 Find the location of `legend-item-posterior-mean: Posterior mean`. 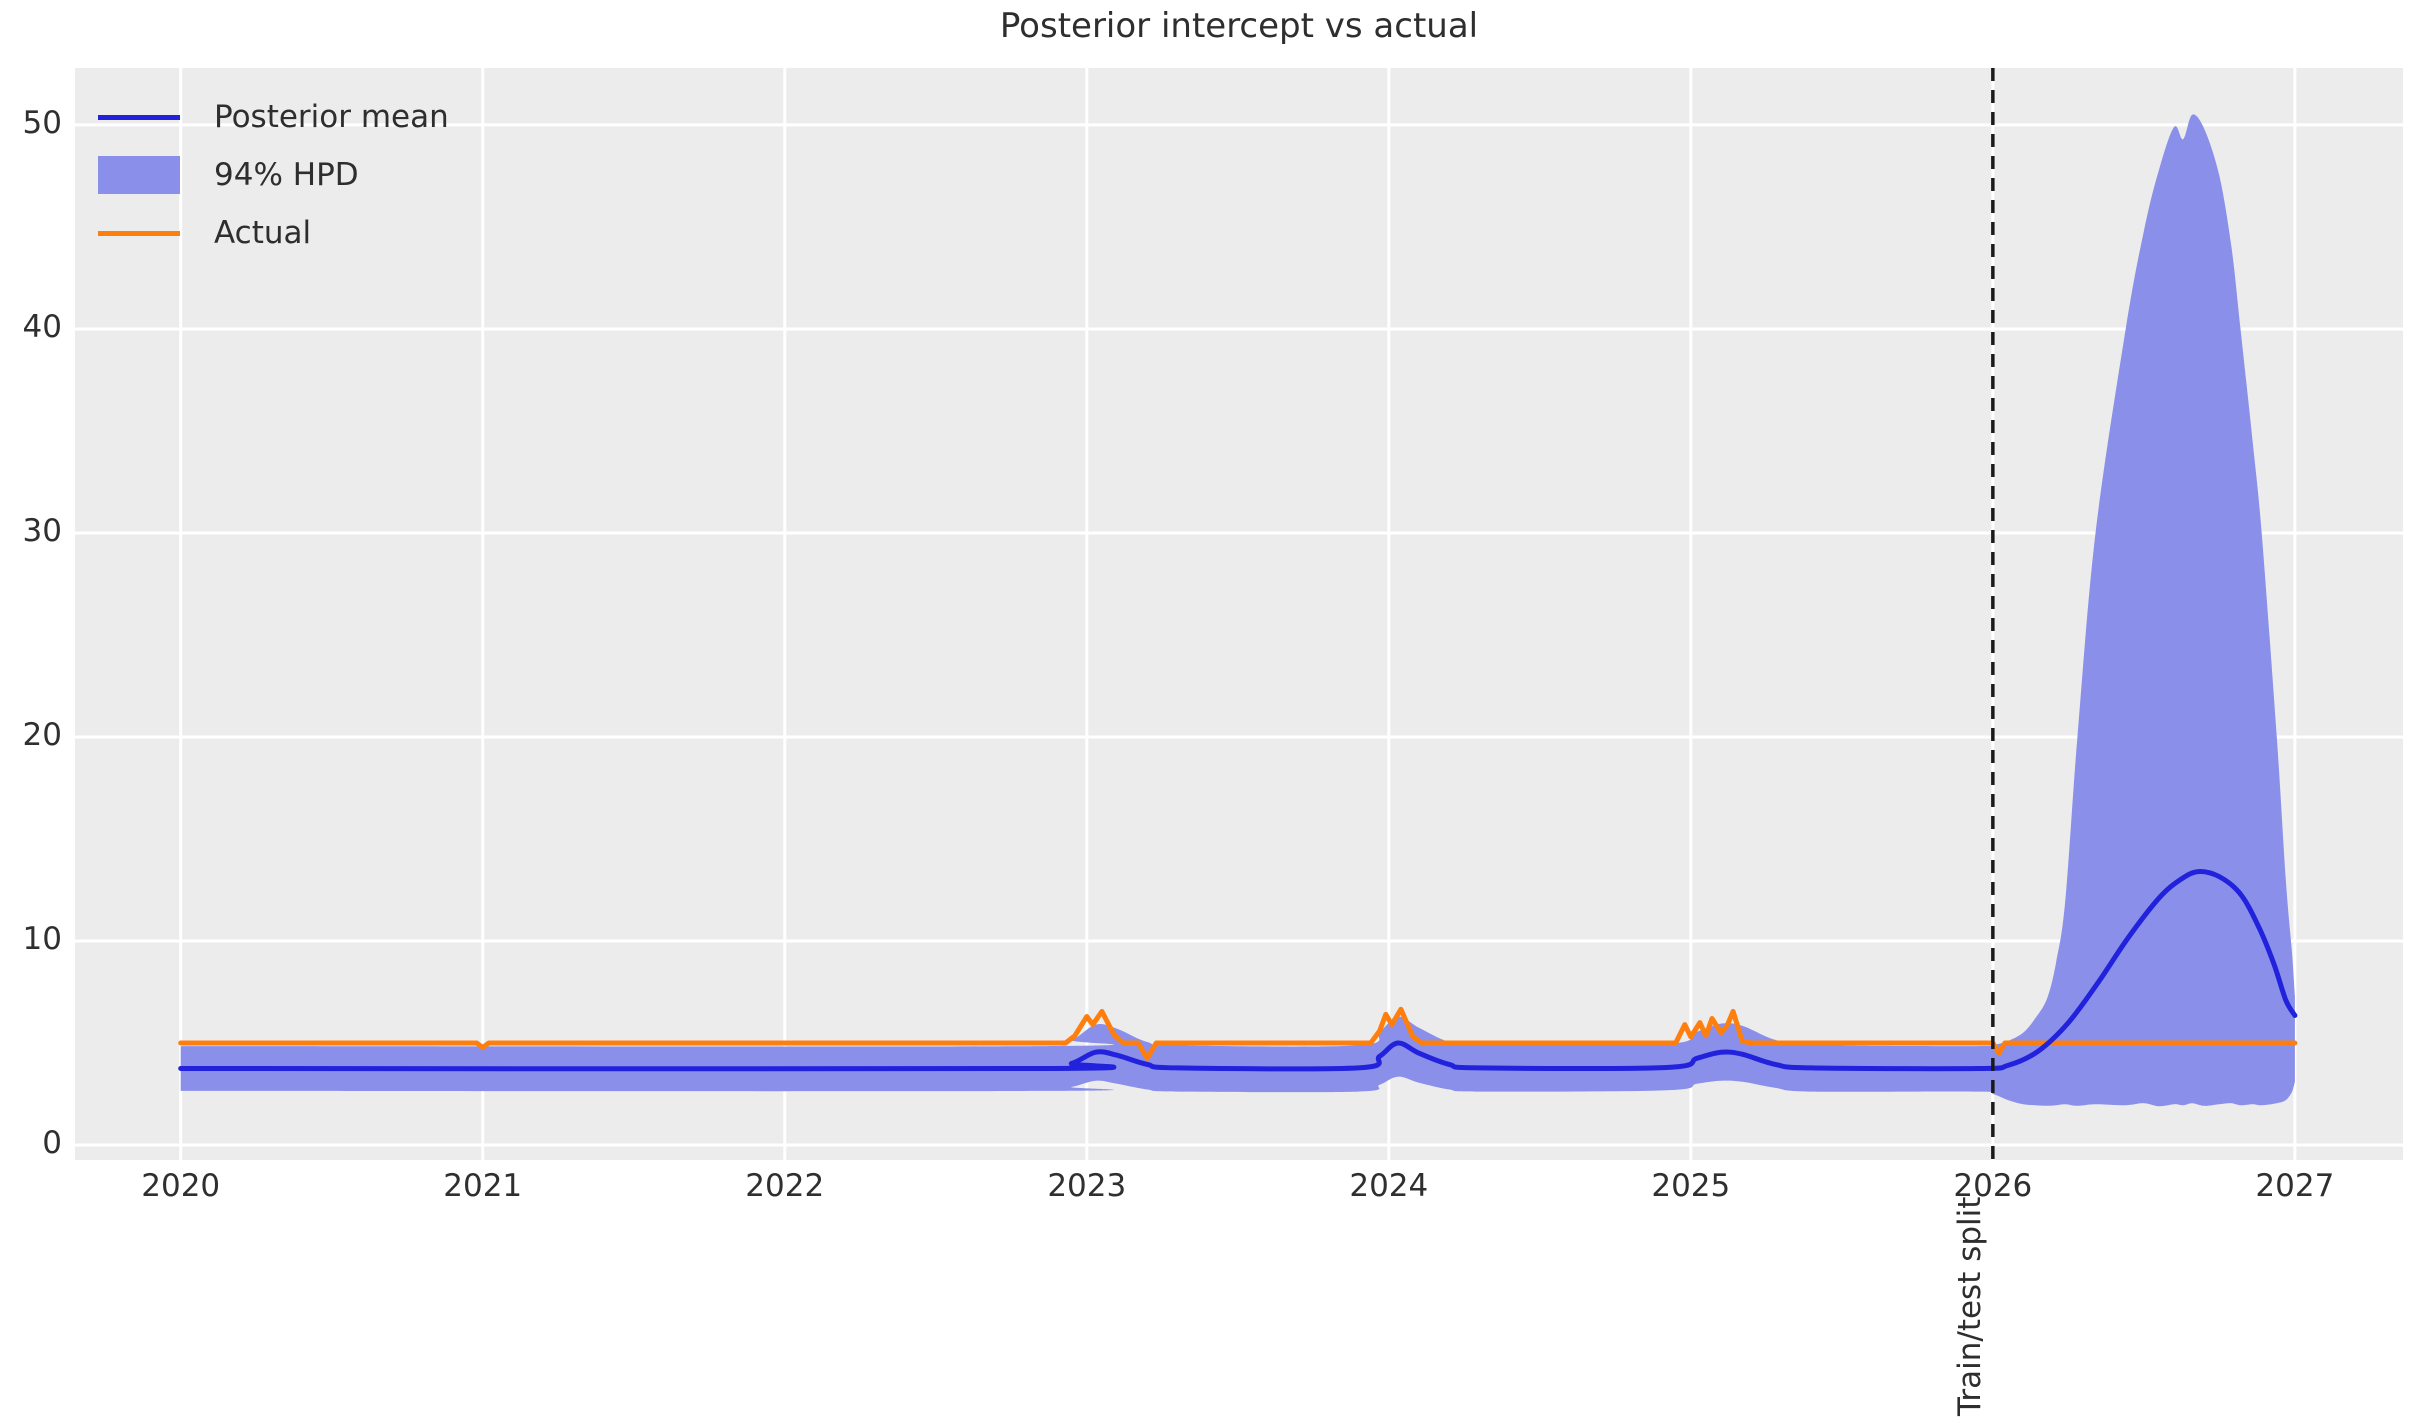

legend-item-posterior-mean: Posterior mean is located at coordinates (273, 117).